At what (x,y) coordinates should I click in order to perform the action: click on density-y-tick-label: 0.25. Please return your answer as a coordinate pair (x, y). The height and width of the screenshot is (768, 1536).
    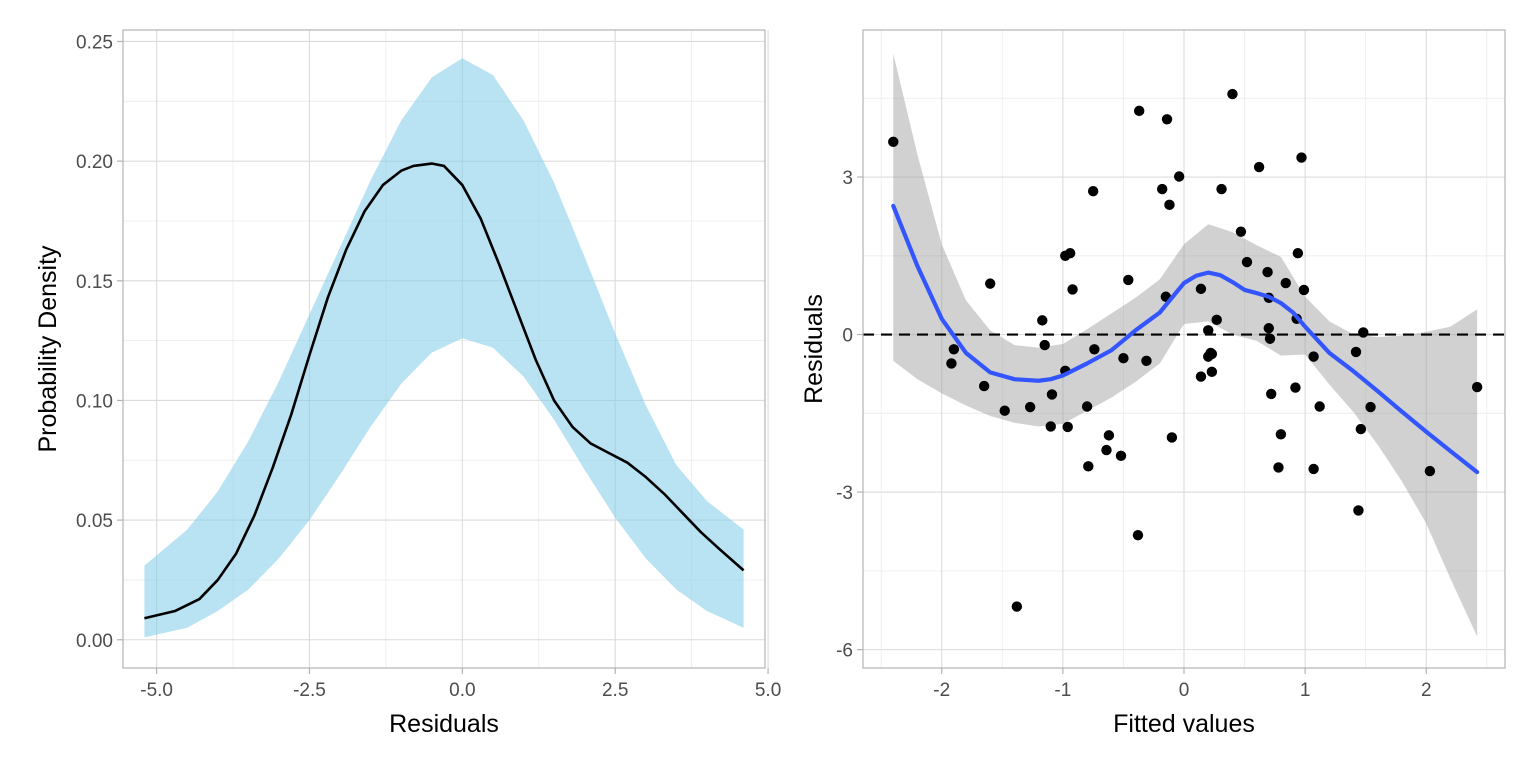
    Looking at the image, I should click on (94, 42).